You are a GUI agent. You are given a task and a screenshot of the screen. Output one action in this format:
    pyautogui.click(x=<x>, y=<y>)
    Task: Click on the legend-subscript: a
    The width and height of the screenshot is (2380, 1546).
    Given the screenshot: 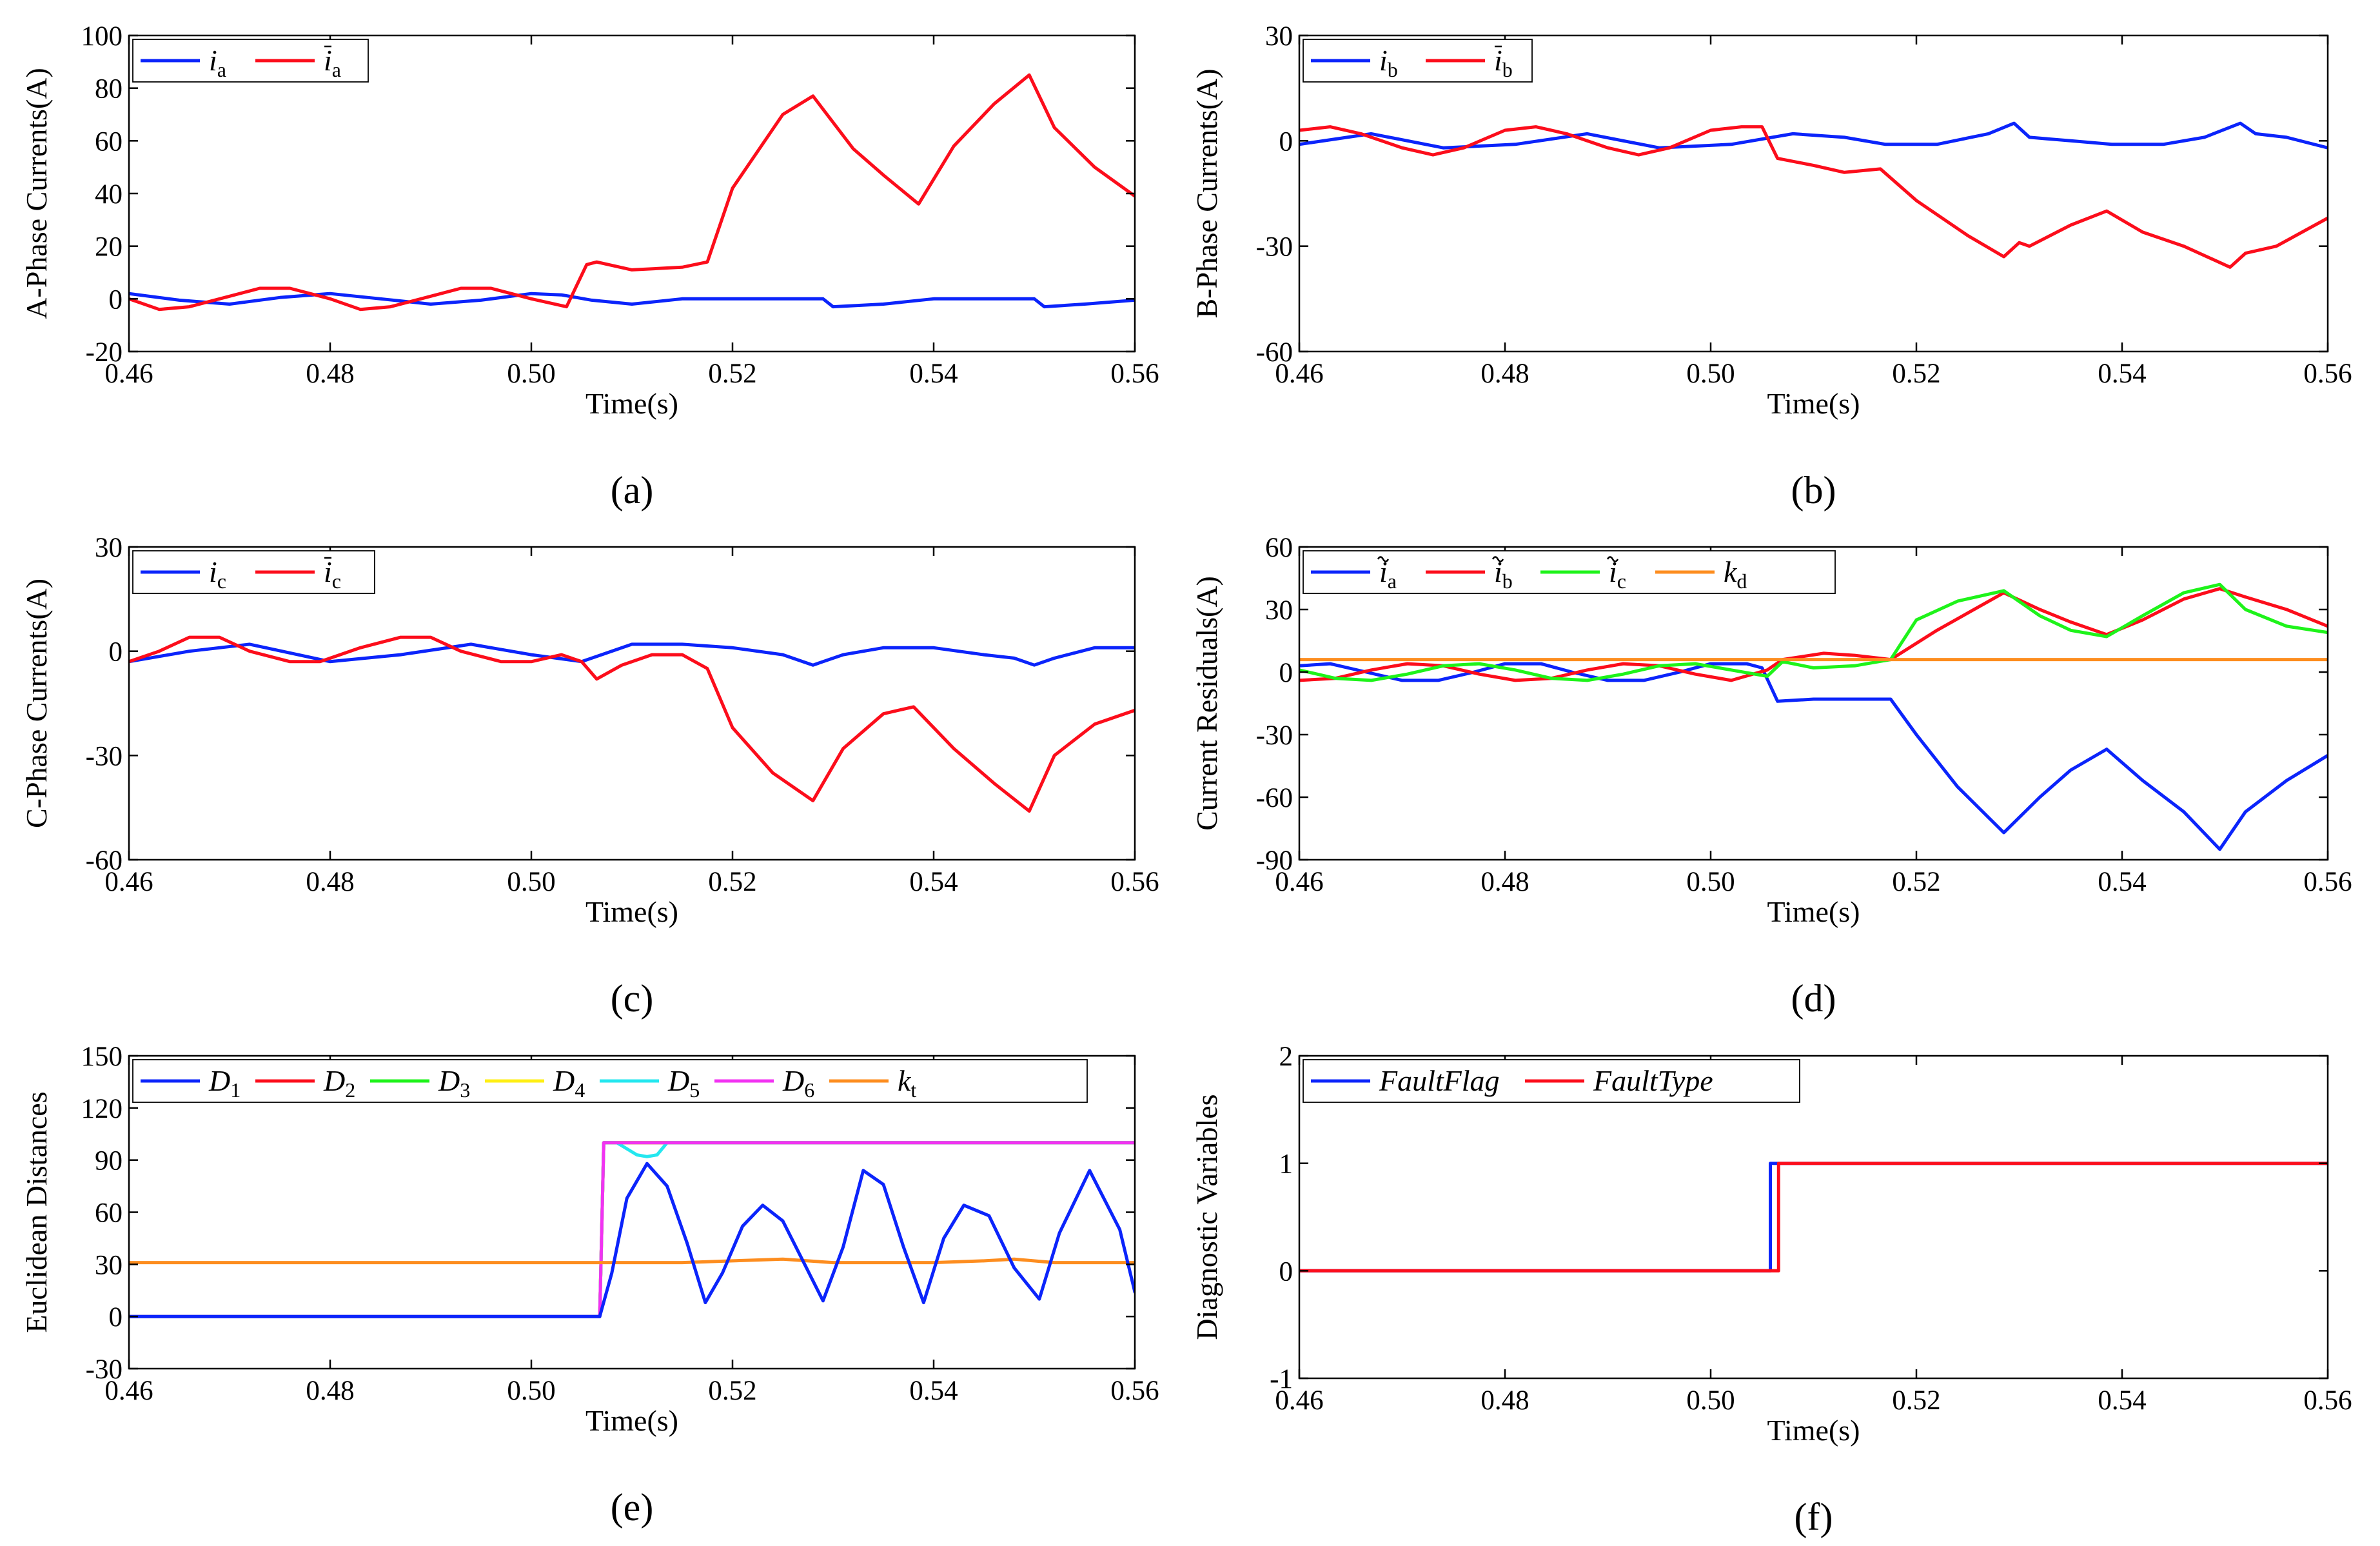 What is the action you would take?
    pyautogui.click(x=336, y=69)
    